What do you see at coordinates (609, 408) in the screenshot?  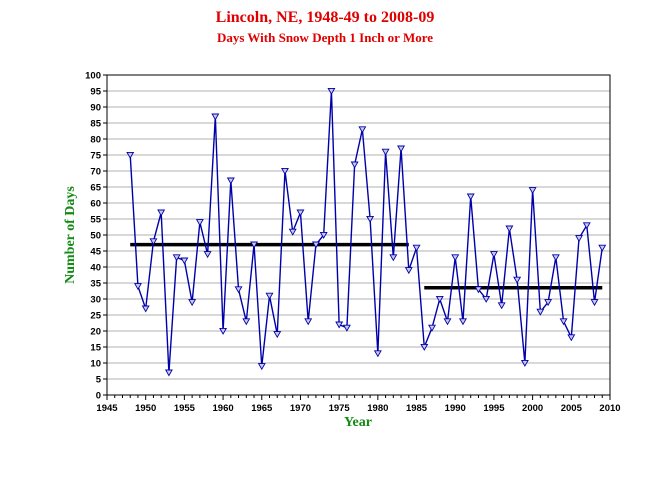 I see `x-tick-label: 2010` at bounding box center [609, 408].